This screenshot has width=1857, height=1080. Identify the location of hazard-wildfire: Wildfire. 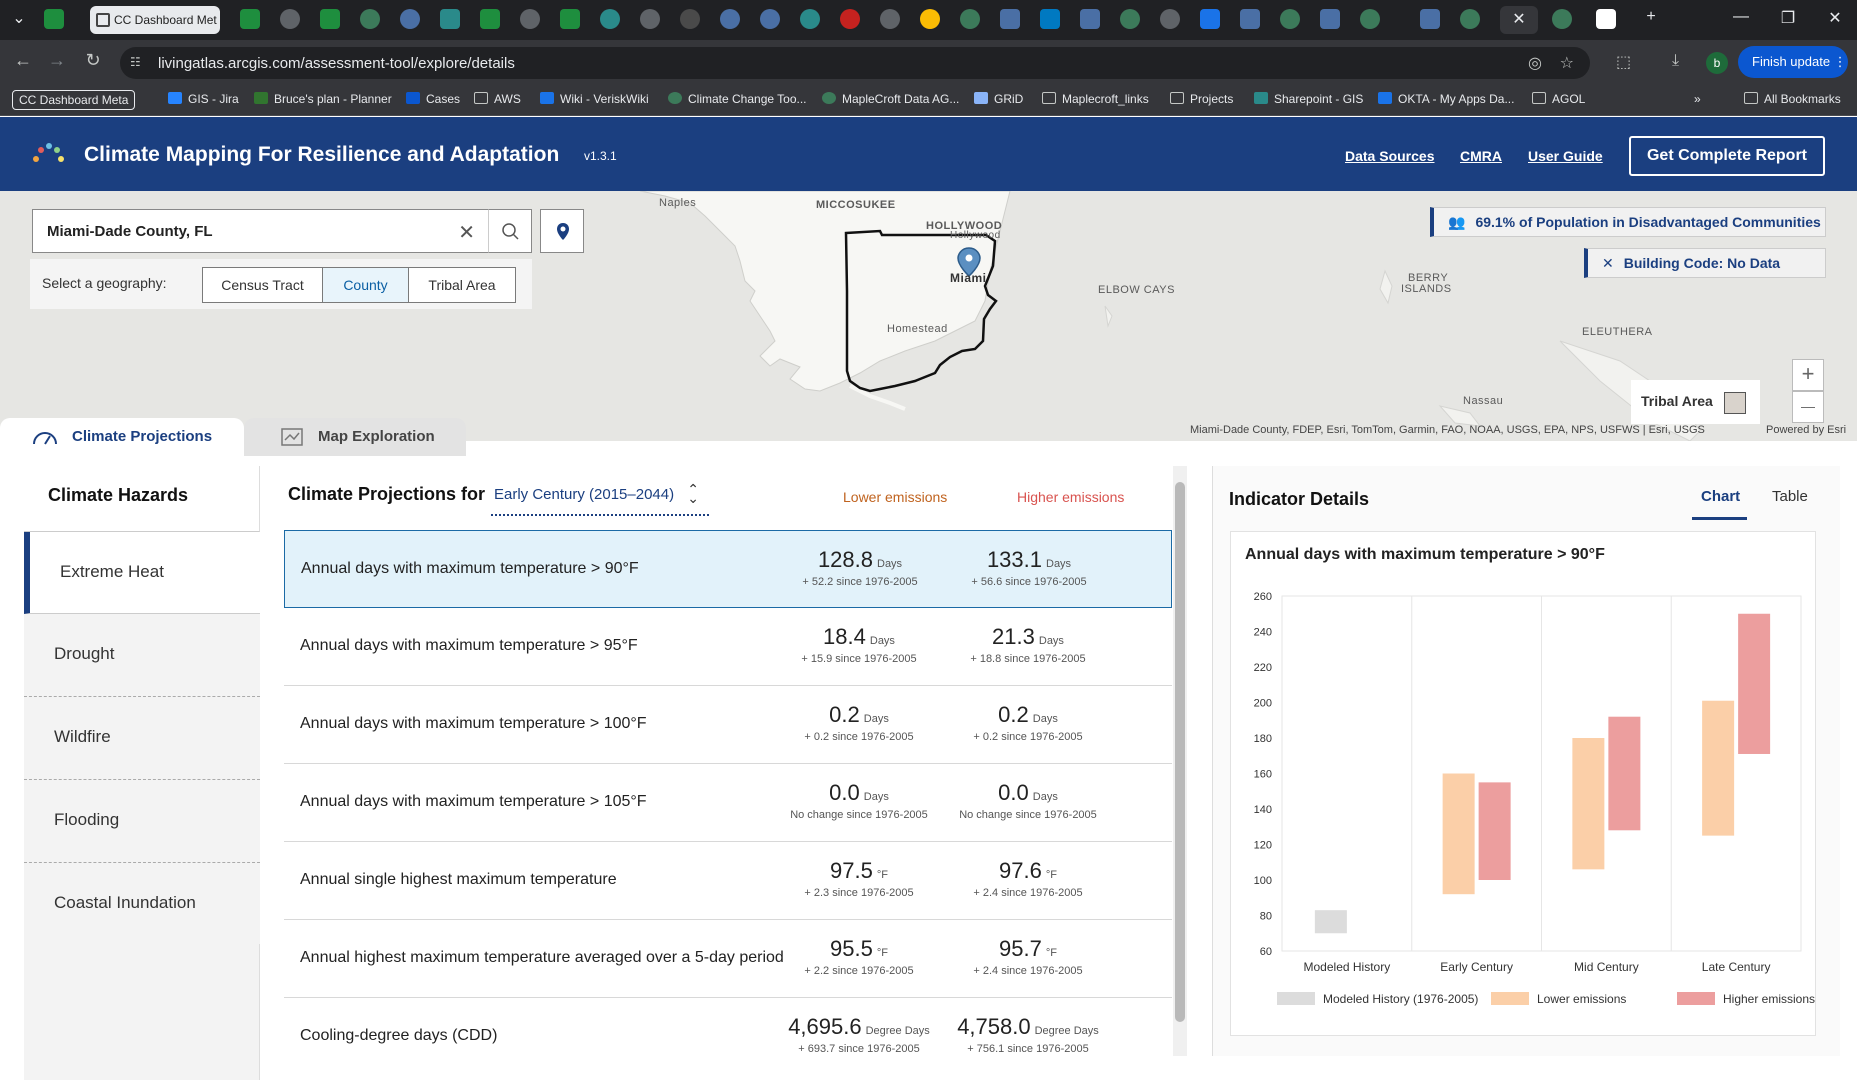
(142, 738).